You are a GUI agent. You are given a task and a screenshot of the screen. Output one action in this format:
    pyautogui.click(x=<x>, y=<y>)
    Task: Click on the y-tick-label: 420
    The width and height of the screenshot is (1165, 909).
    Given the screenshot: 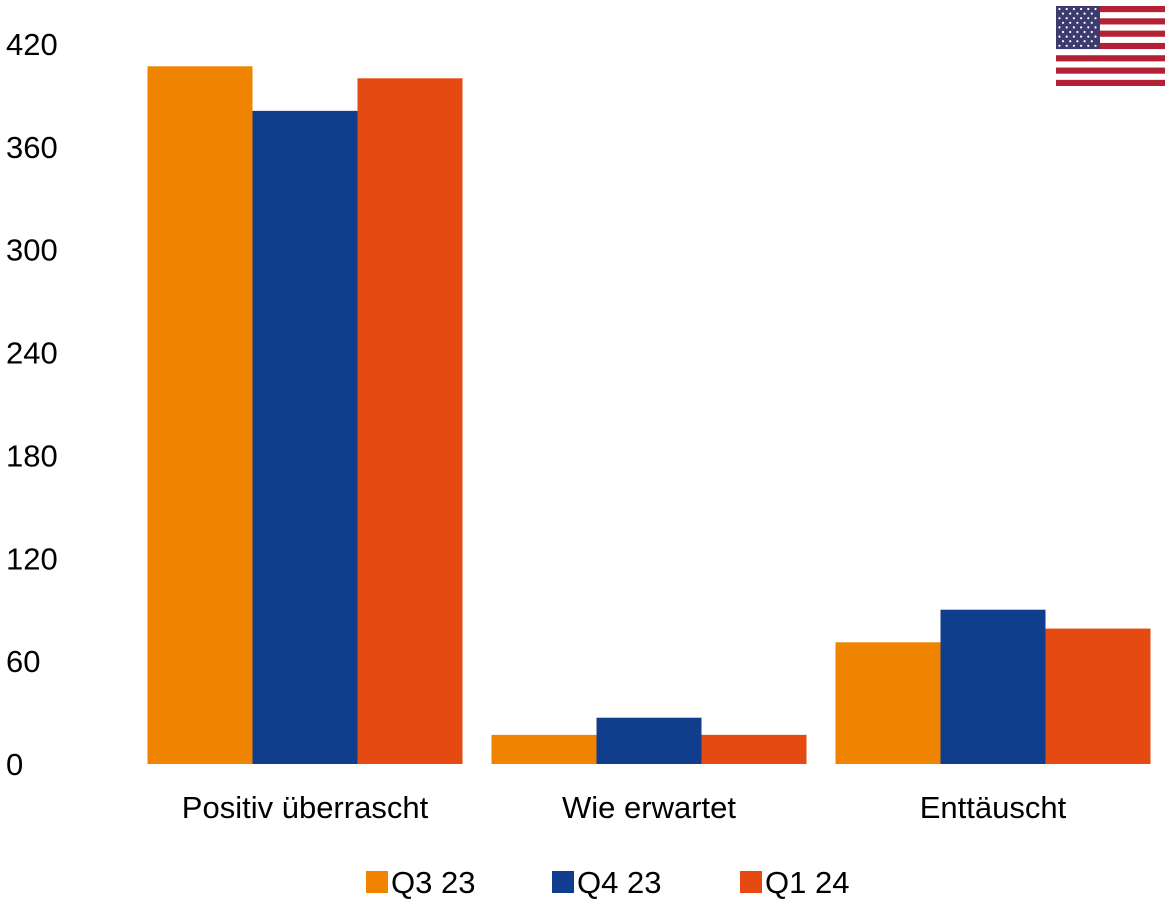 What is the action you would take?
    pyautogui.click(x=32, y=44)
    